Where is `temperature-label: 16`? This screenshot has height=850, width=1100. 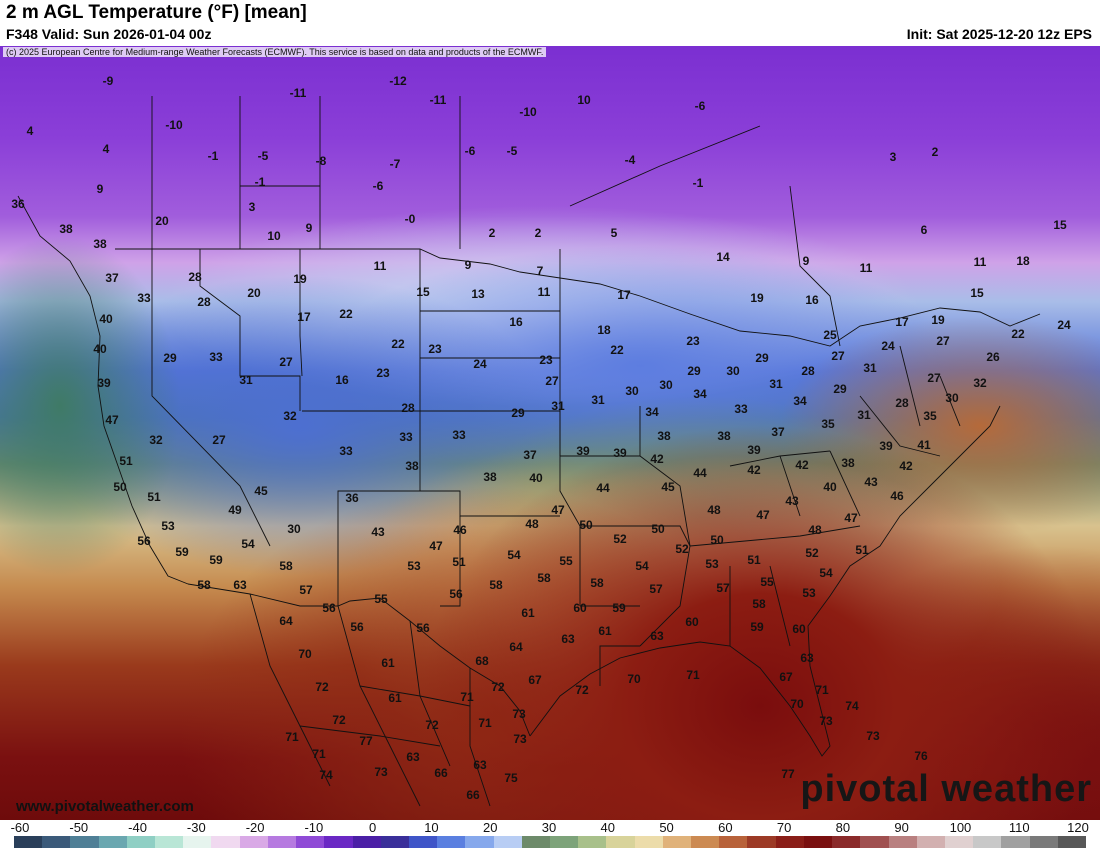 temperature-label: 16 is located at coordinates (515, 322).